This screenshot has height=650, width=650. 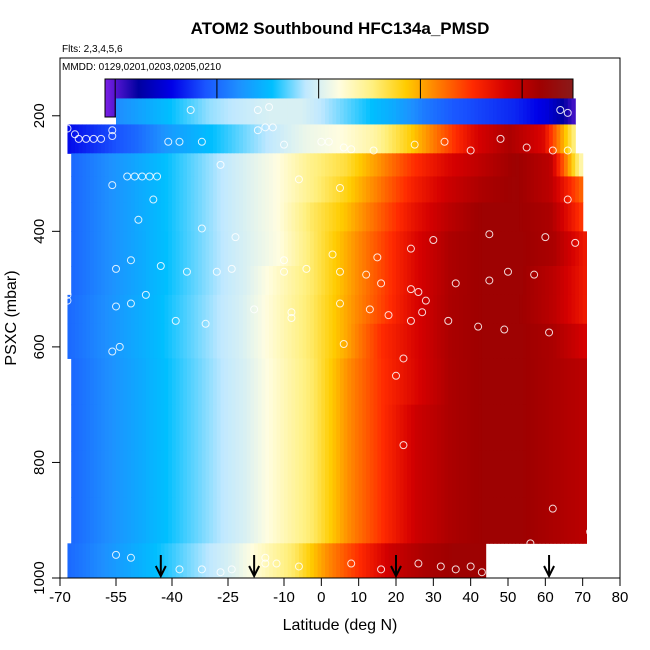 I want to click on descent-arrows, so click(x=354, y=567).